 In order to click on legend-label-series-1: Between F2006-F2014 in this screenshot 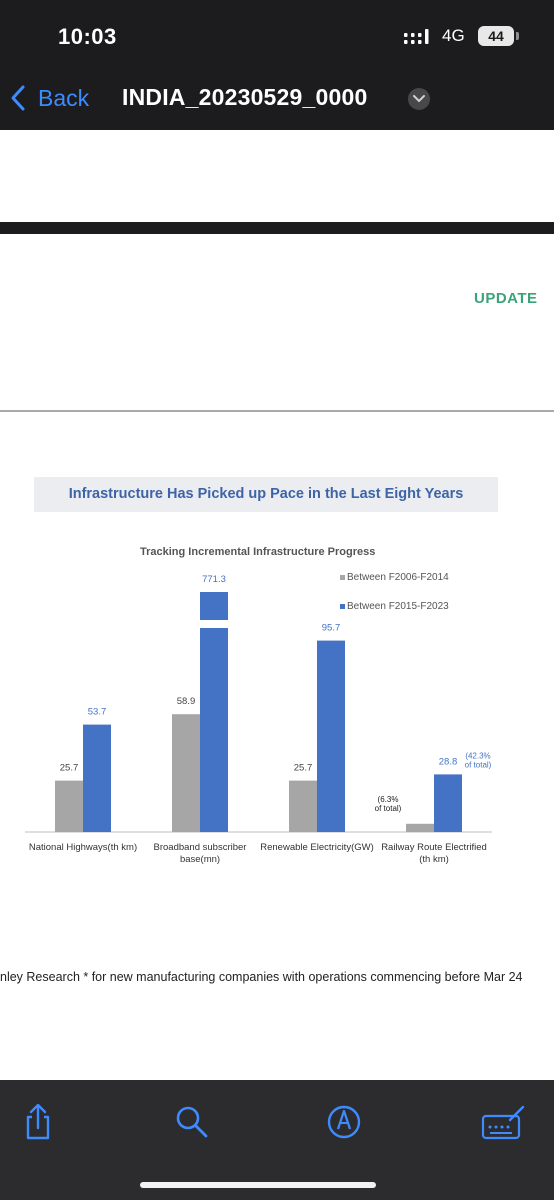, I will do `click(398, 577)`.